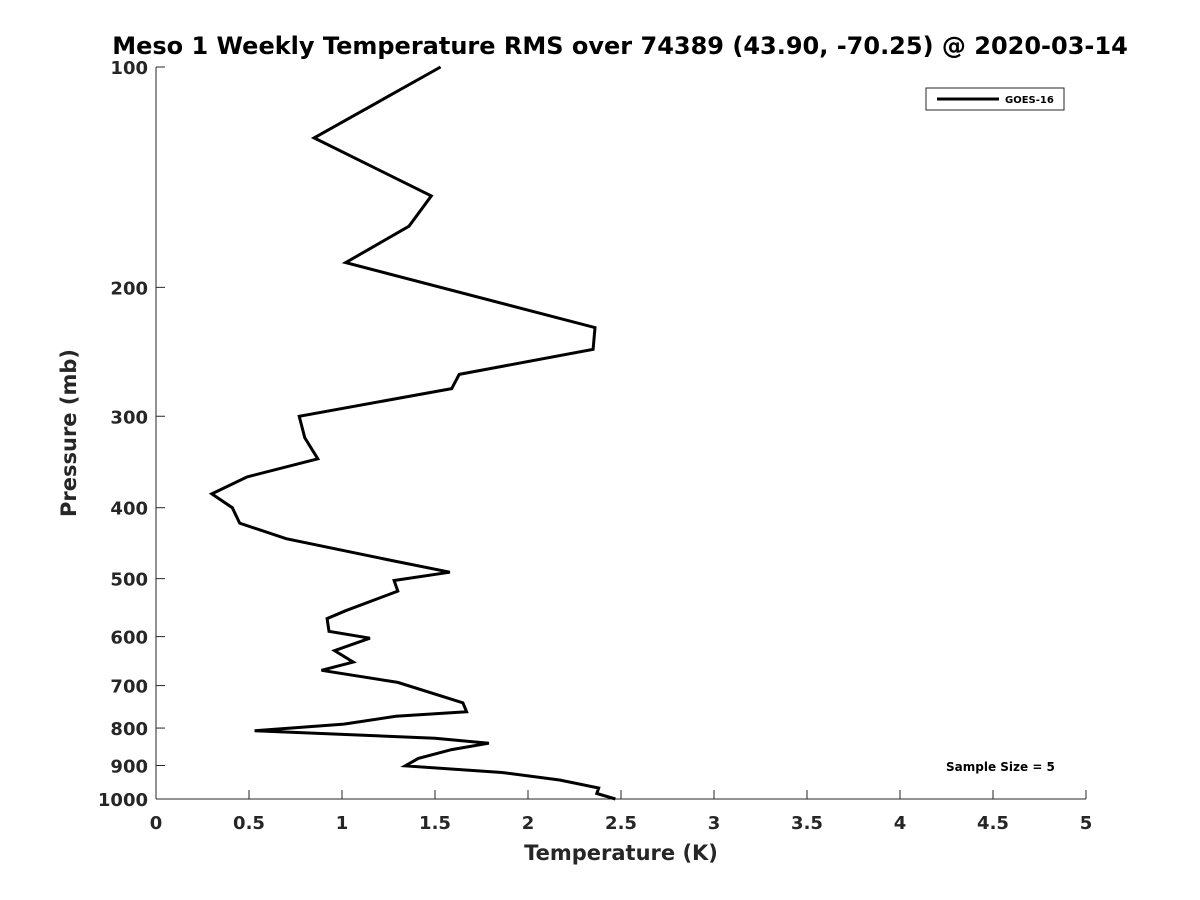 The image size is (1200, 900). Describe the element at coordinates (993, 823) in the screenshot. I see `x-tick-label: 4.5` at that location.